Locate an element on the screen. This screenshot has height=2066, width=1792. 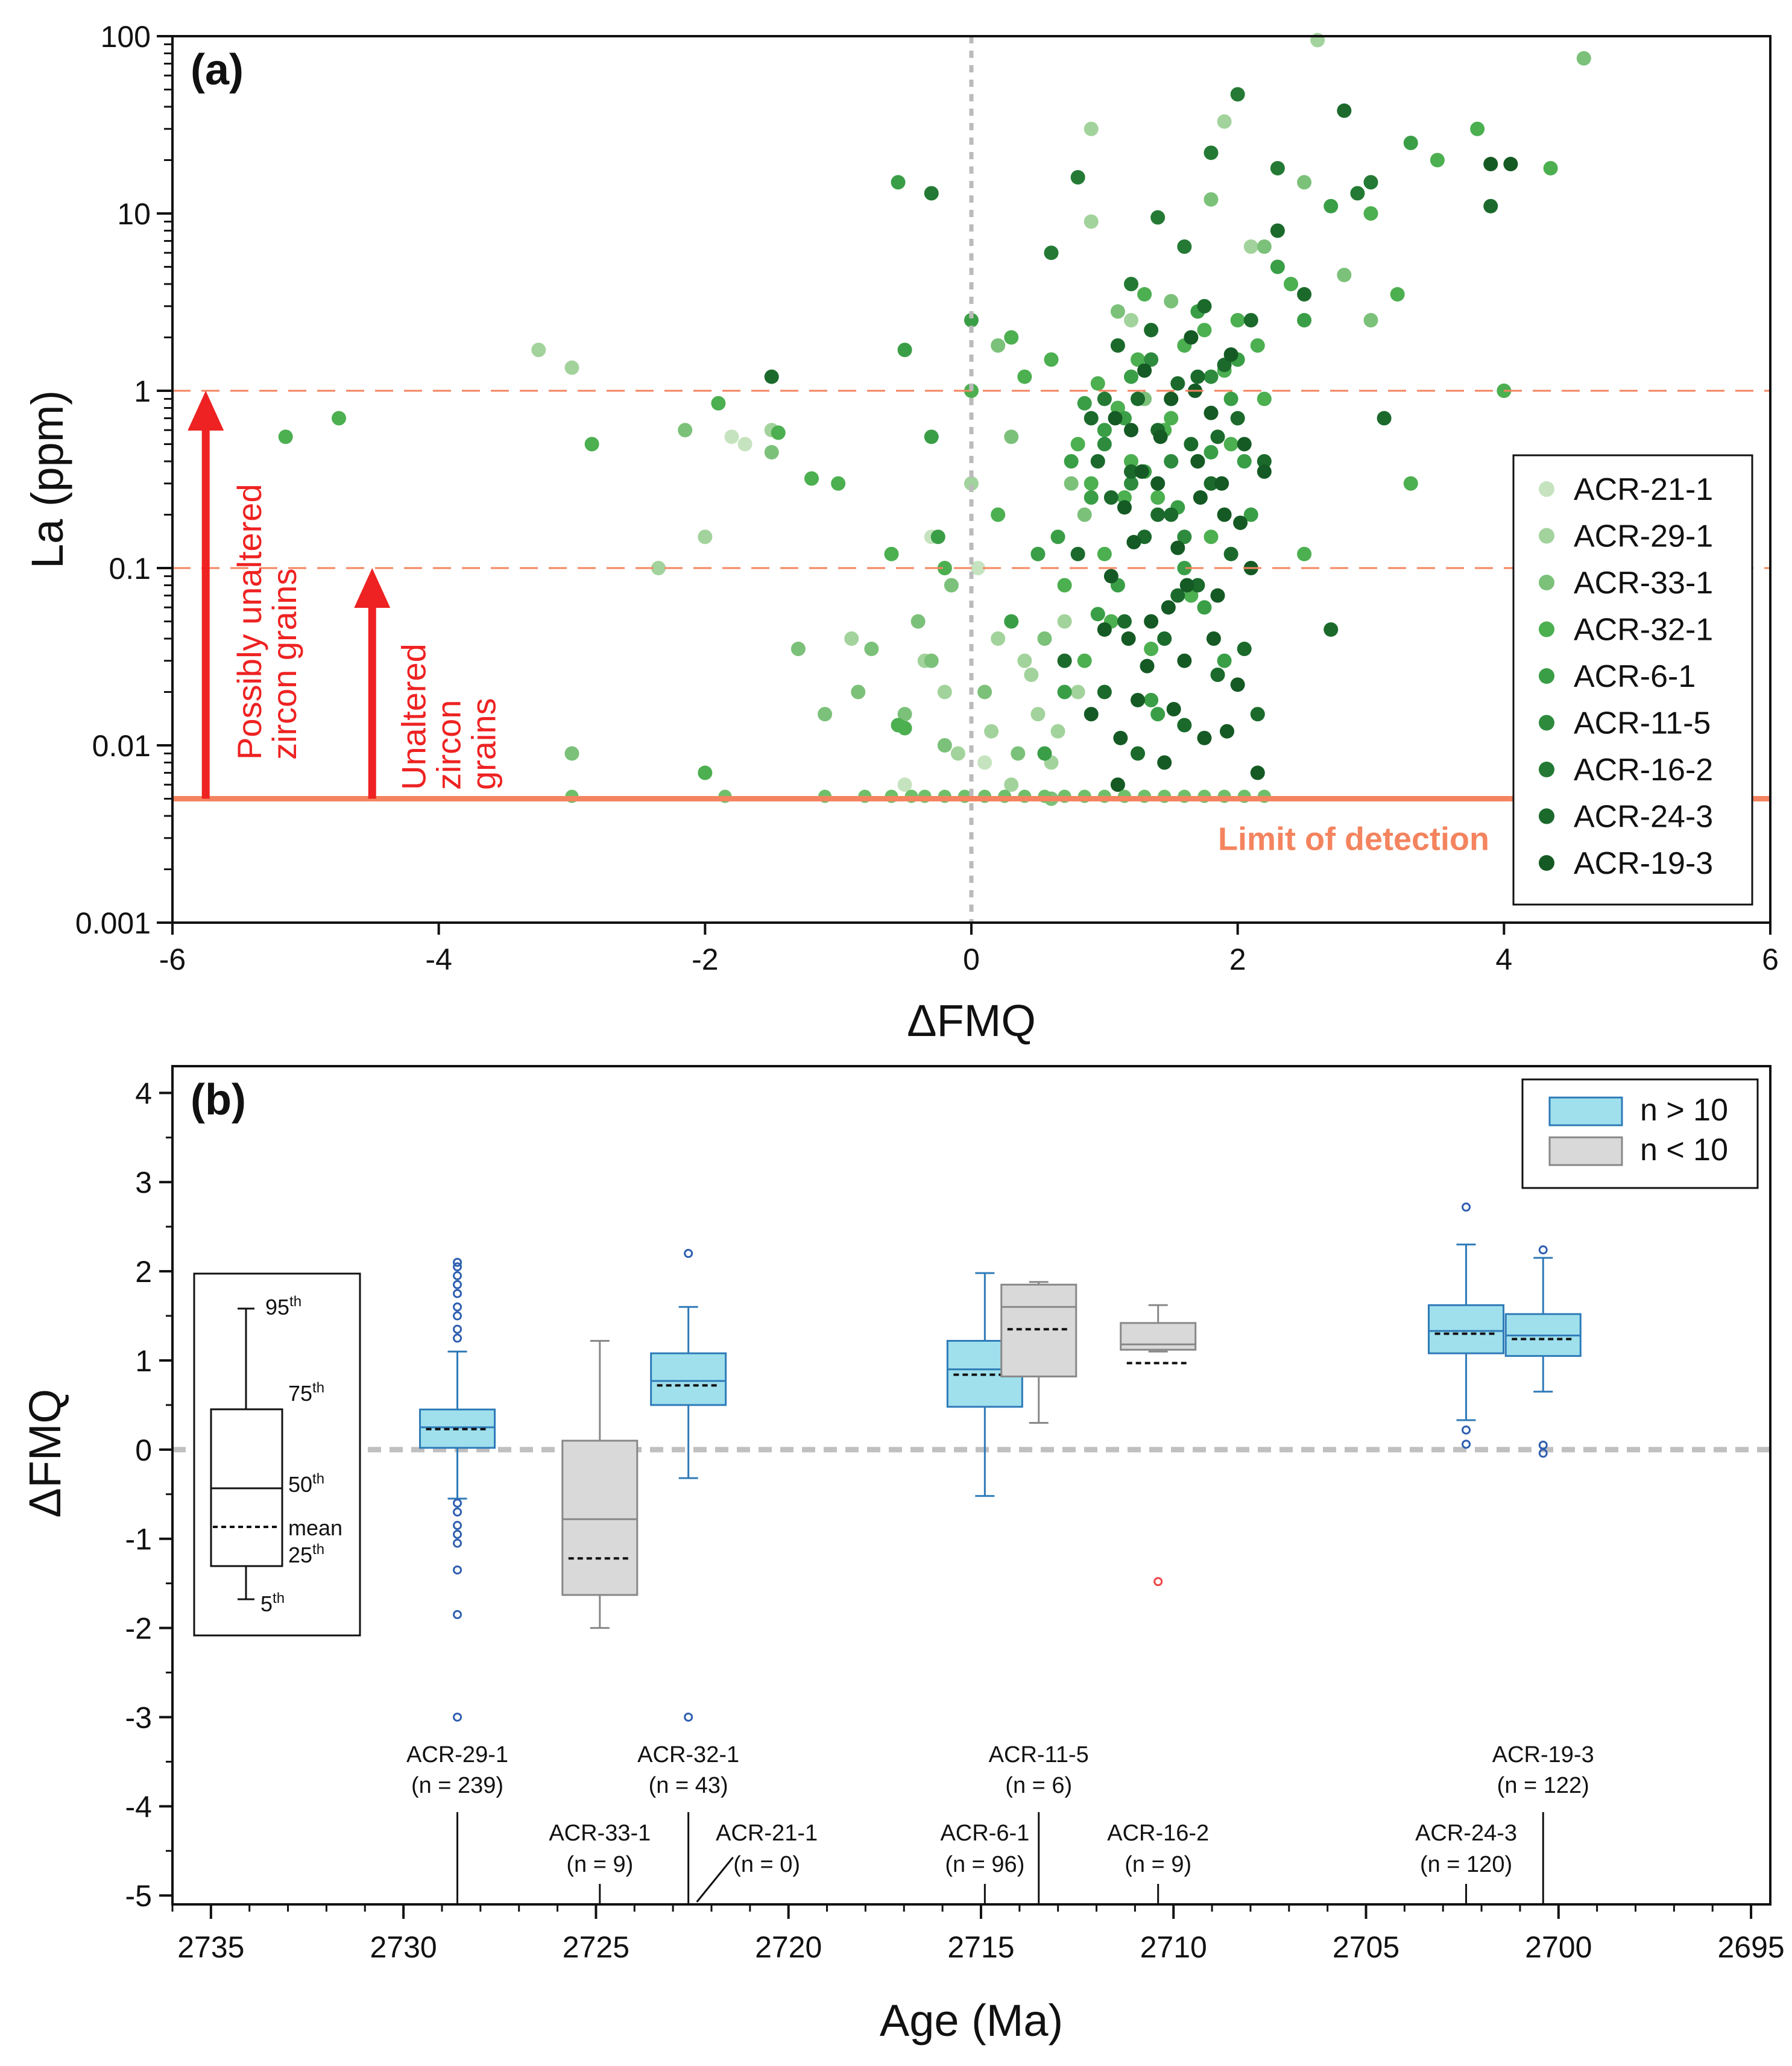
annotation-text: grains is located at coordinates (483, 744).